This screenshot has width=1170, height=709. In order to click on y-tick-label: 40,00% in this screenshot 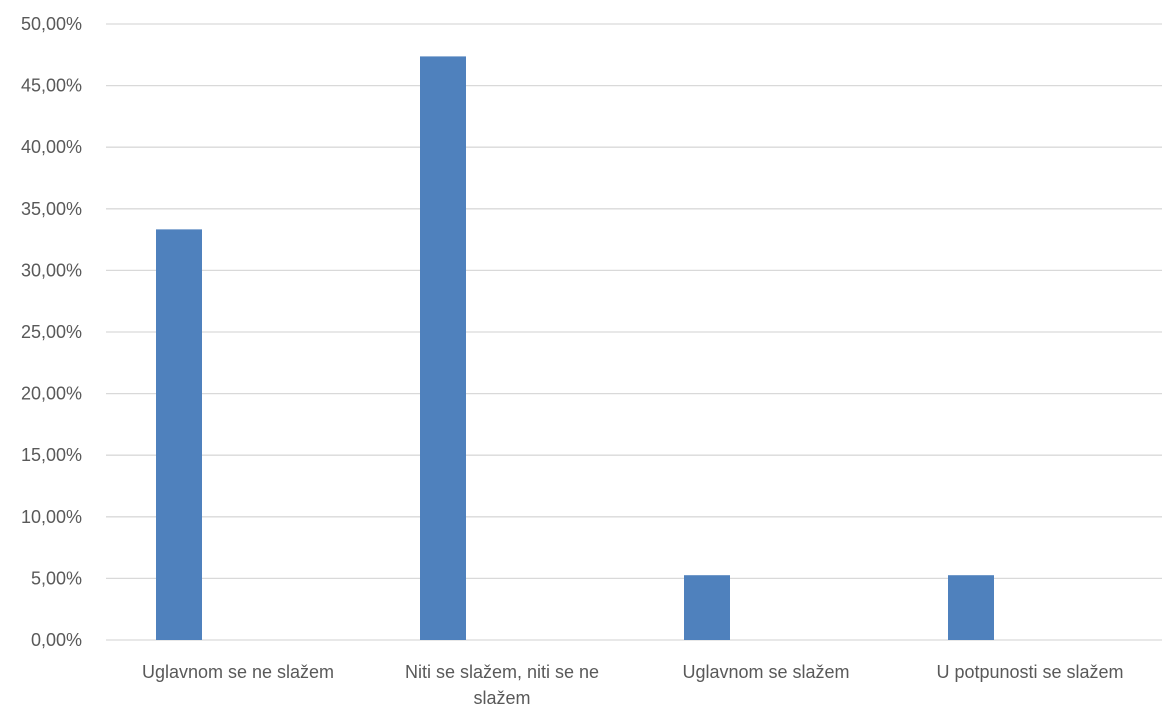, I will do `click(51, 147)`.